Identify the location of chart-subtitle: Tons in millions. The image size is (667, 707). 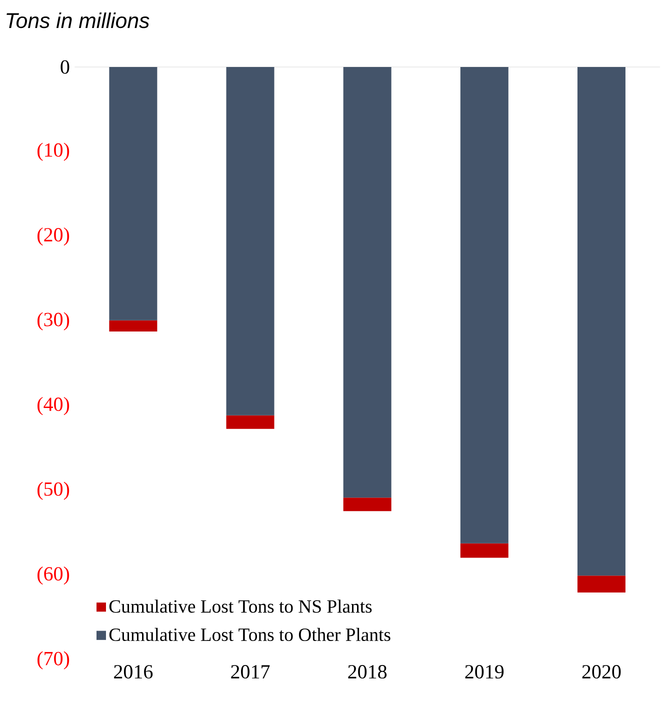
(78, 20).